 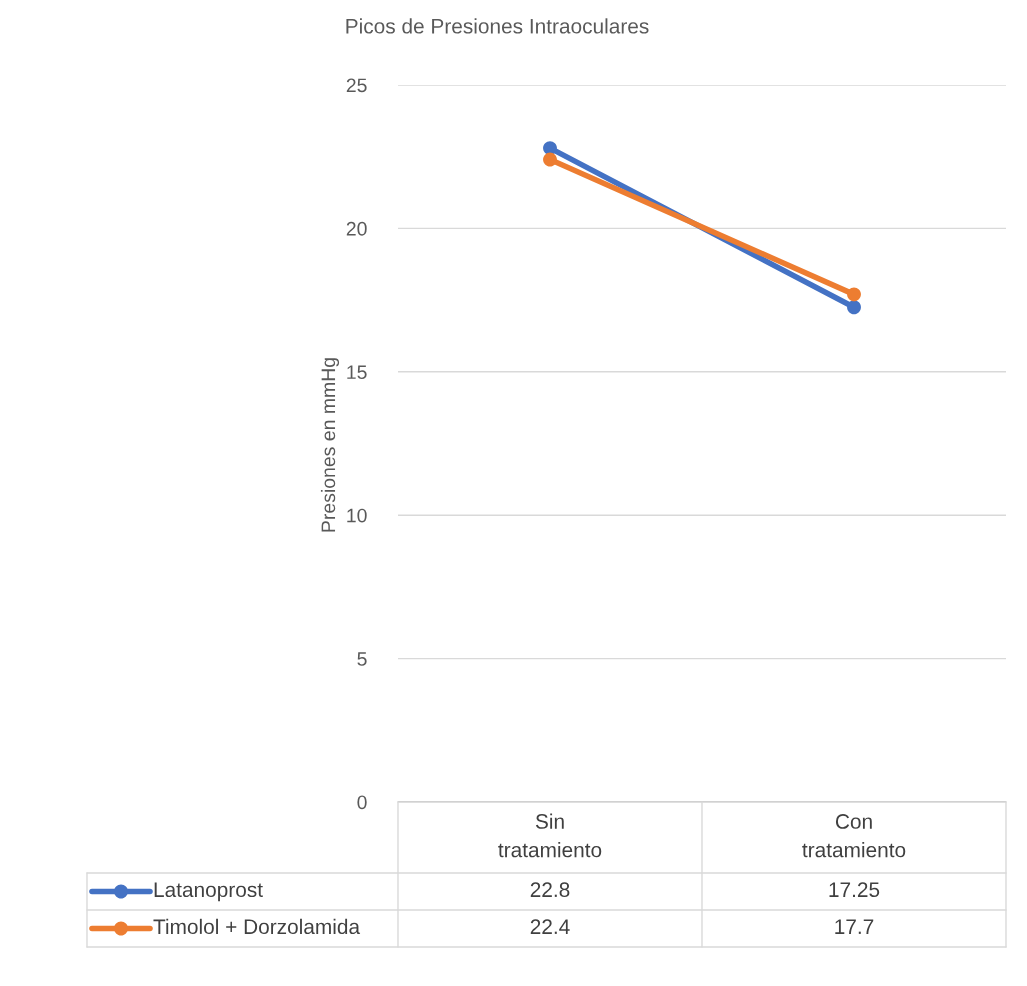 I want to click on y-tick-label: 10, so click(x=357, y=515).